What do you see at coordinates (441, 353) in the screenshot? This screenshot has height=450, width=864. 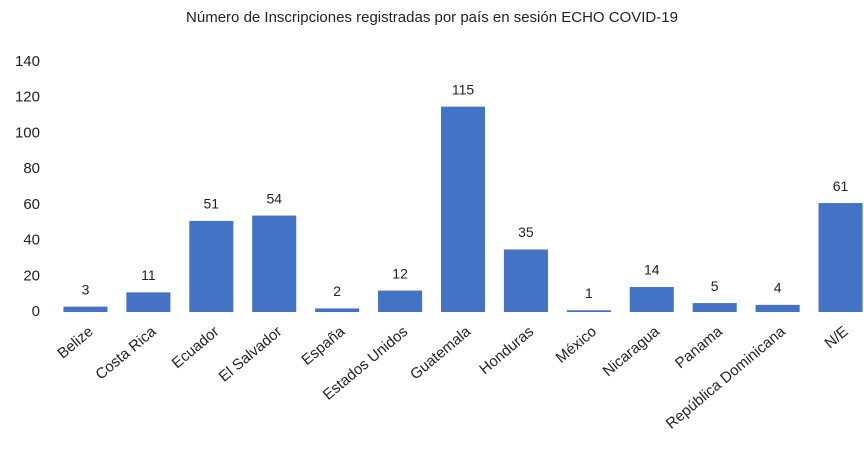 I see `x-tick-label: Guatemala` at bounding box center [441, 353].